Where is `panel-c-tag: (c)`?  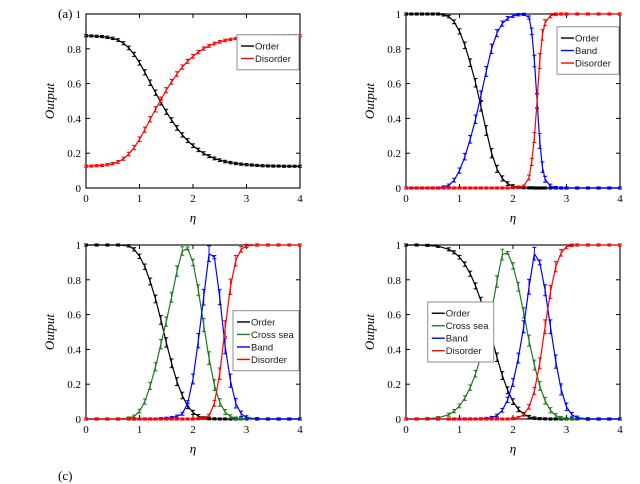 panel-c-tag: (c) is located at coordinates (65, 475).